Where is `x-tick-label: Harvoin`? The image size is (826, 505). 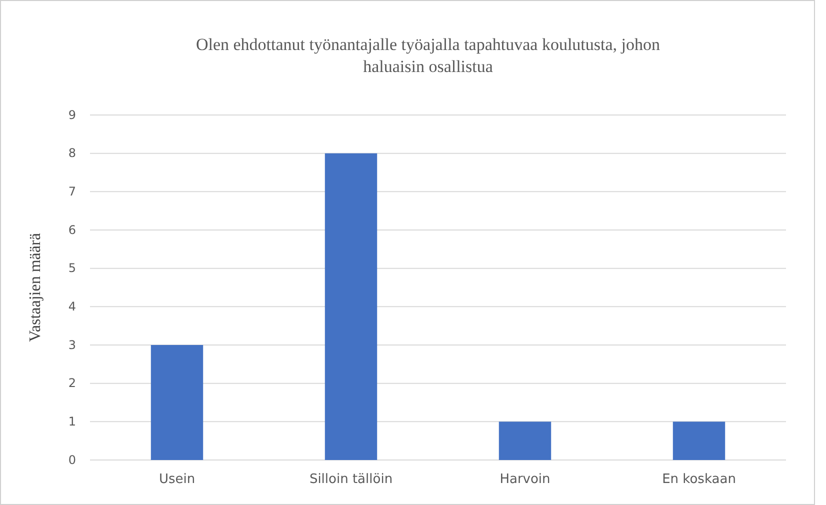 x-tick-label: Harvoin is located at coordinates (525, 480).